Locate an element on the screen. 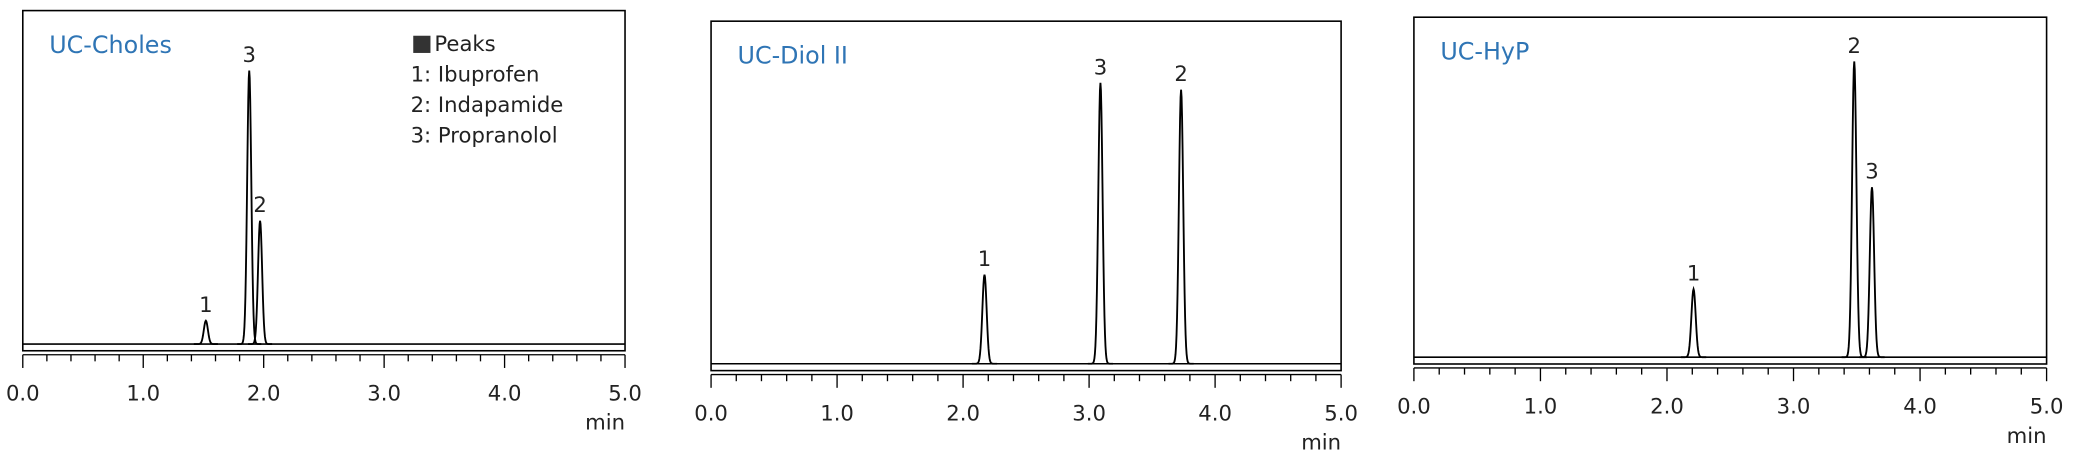 The image size is (2076, 454). panel-title: UC-Diol II is located at coordinates (793, 55).